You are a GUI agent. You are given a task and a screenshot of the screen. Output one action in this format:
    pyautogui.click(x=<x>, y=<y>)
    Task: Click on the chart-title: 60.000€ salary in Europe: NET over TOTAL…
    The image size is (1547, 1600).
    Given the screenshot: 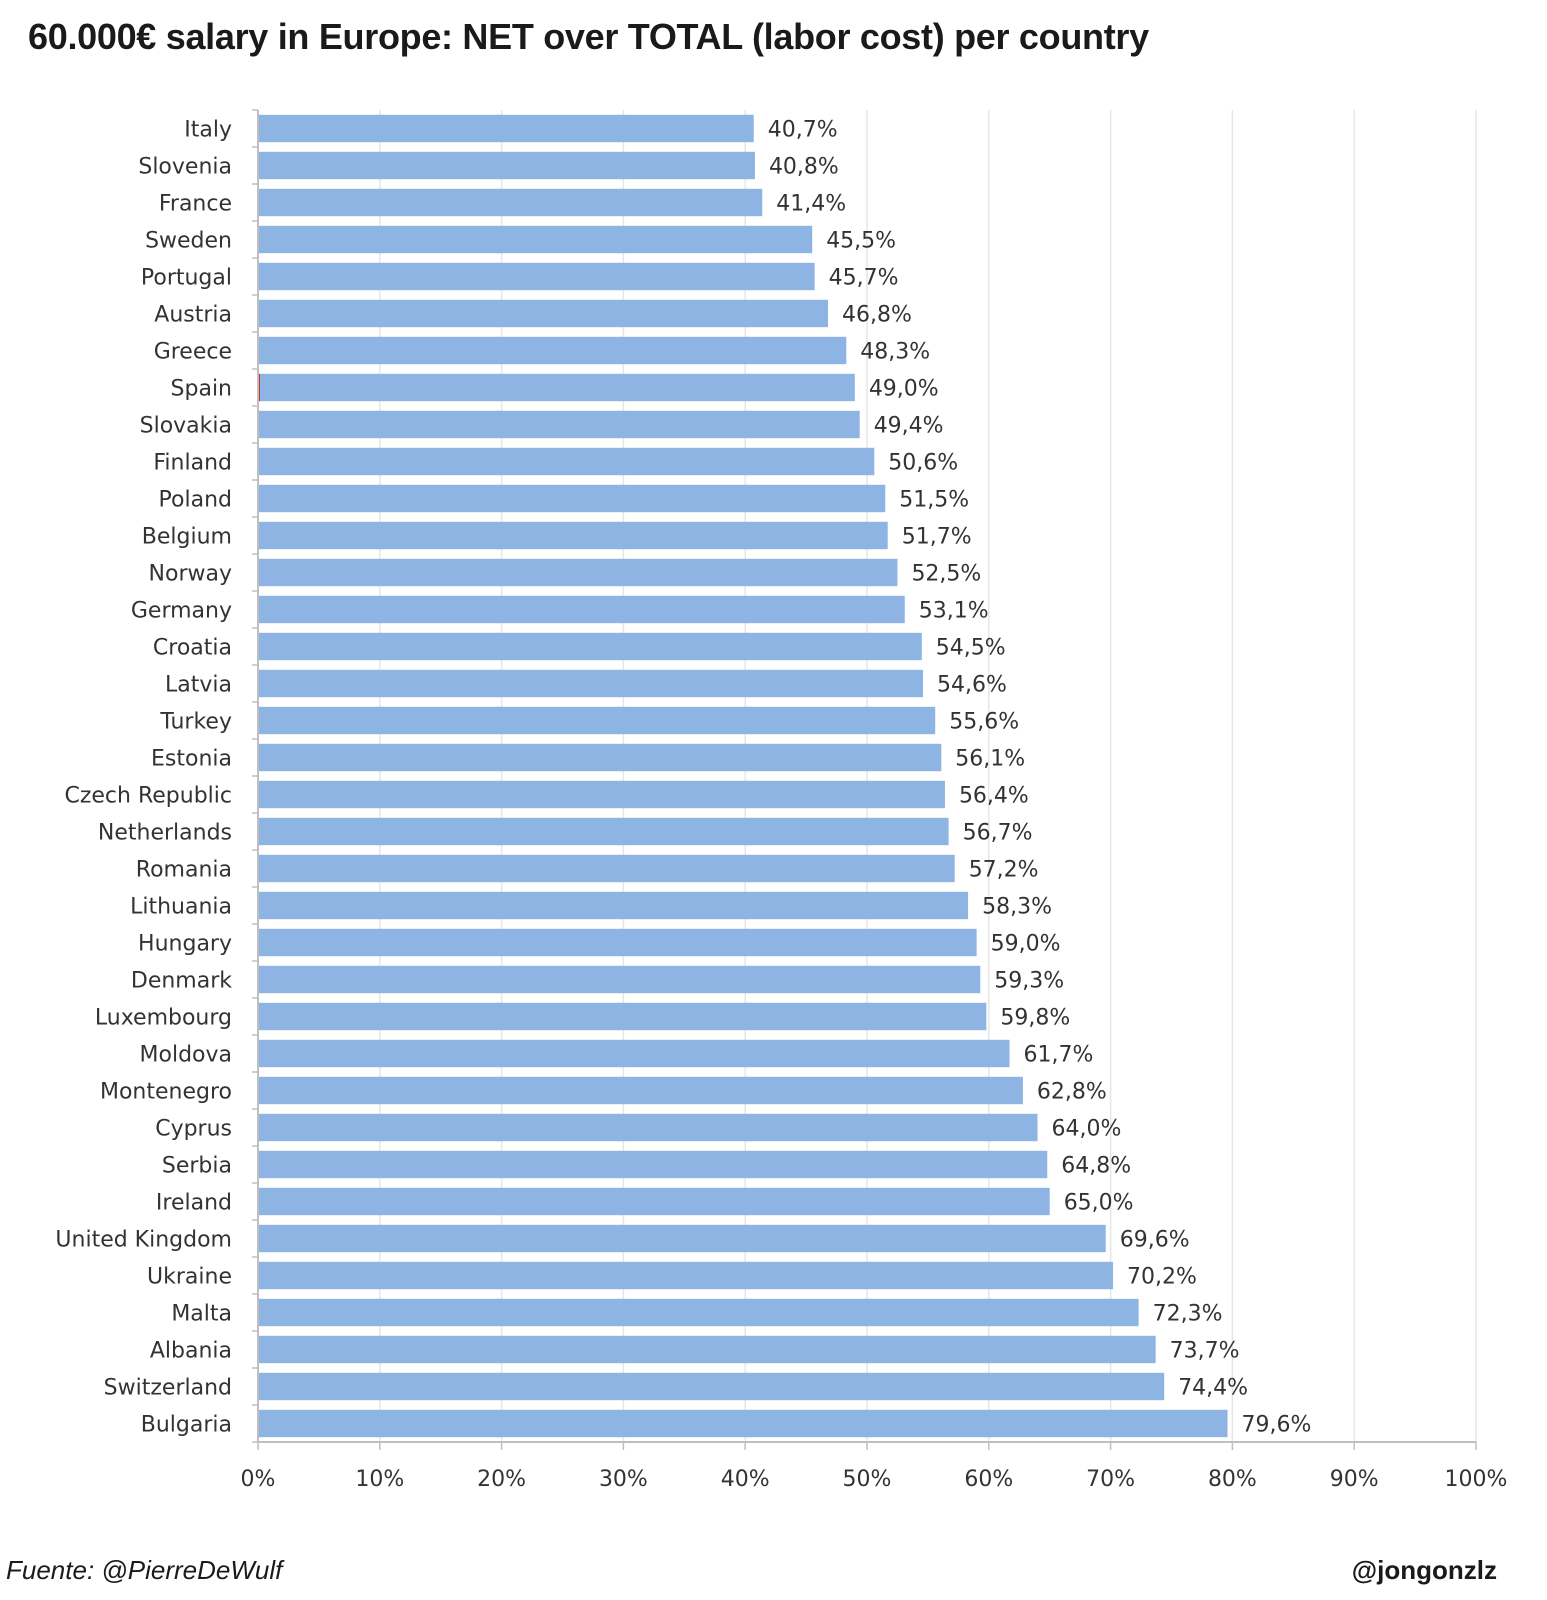 What is the action you would take?
    pyautogui.click(x=588, y=36)
    